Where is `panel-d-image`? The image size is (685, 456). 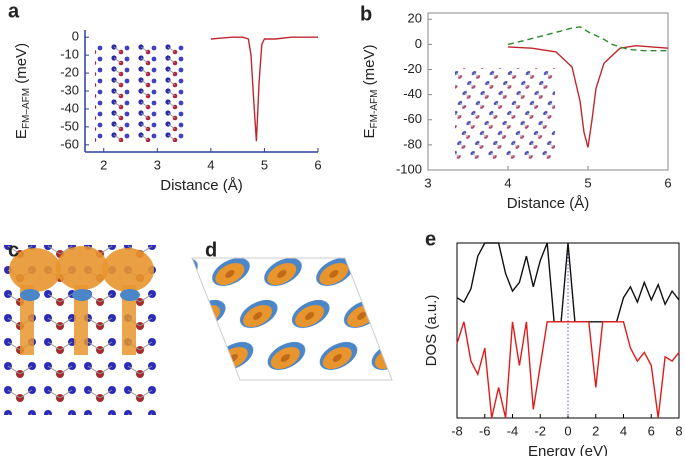 panel-d-image is located at coordinates (292, 319).